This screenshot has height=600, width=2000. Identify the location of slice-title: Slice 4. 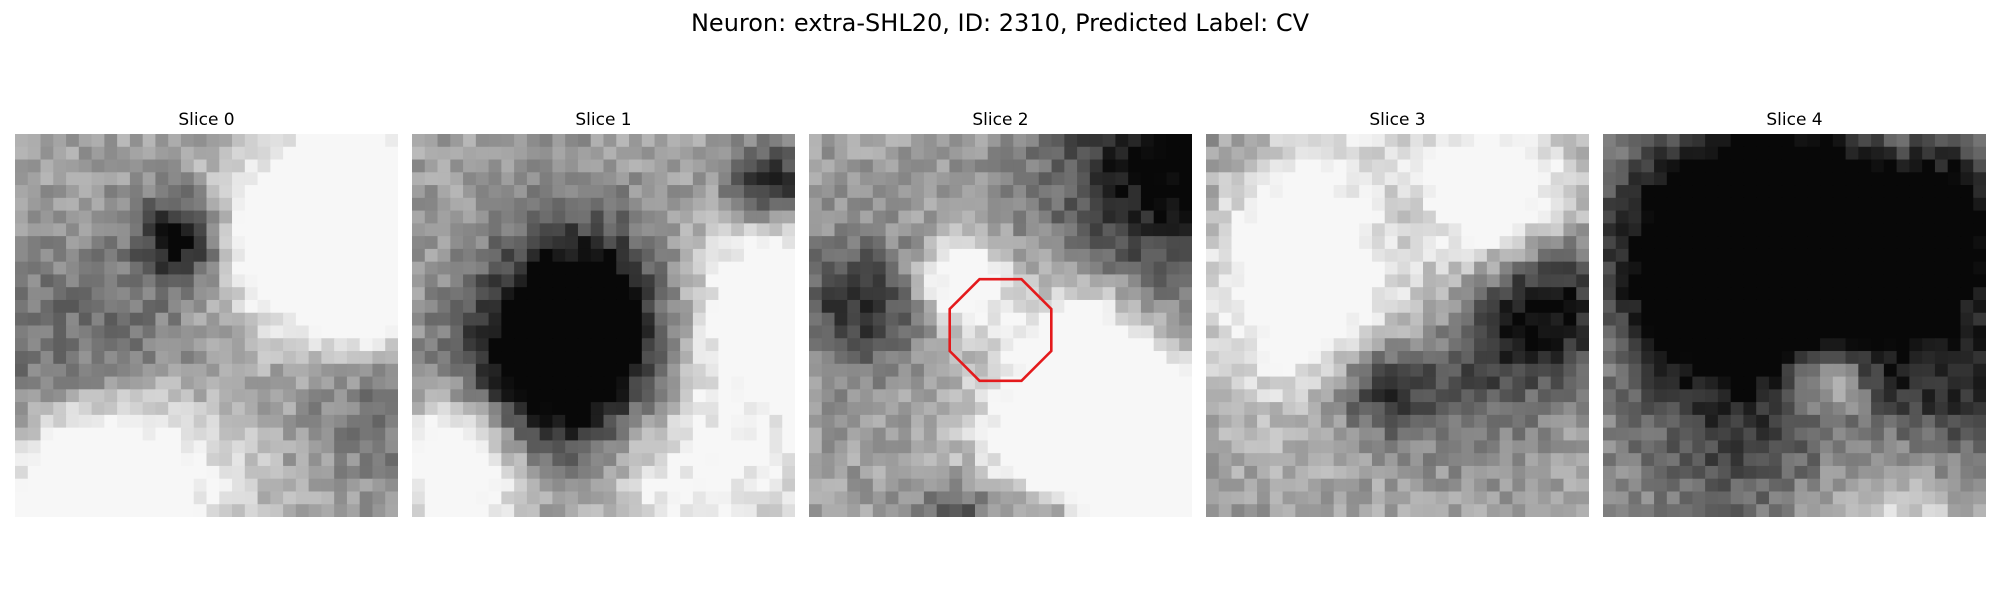
(1794, 120).